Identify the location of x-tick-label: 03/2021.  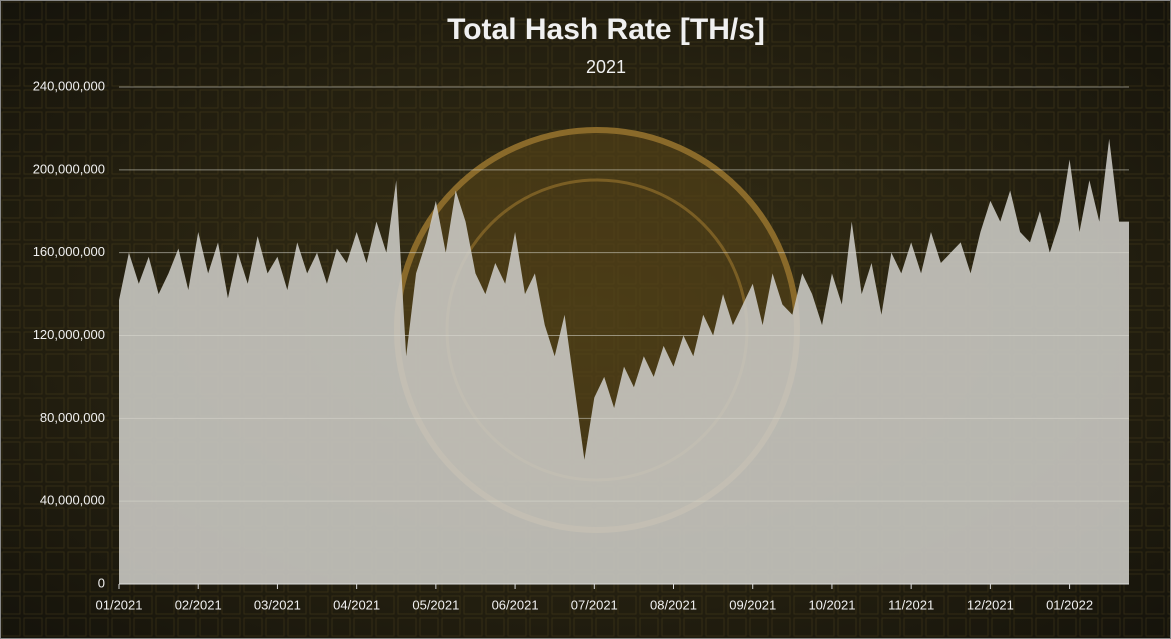
(277, 604).